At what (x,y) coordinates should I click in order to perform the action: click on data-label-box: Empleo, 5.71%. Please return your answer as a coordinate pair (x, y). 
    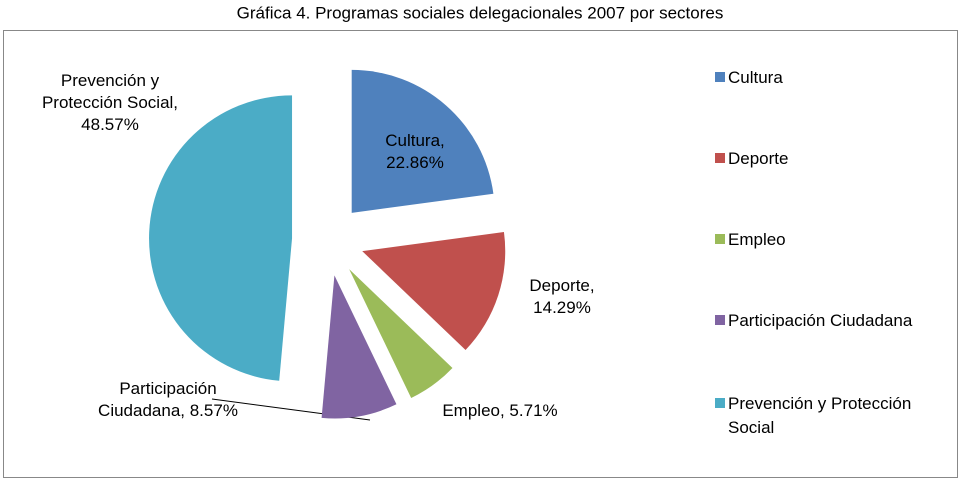
    Looking at the image, I should click on (500, 410).